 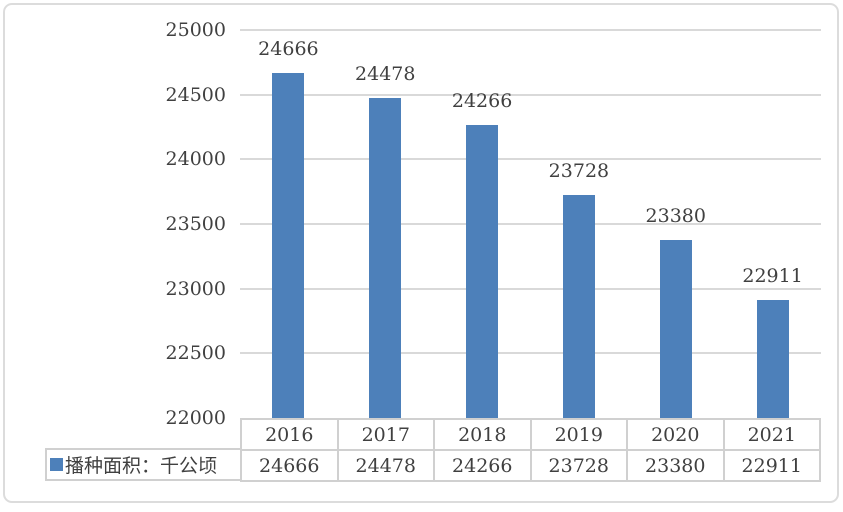 What do you see at coordinates (772, 359) in the screenshot?
I see `bar-2021` at bounding box center [772, 359].